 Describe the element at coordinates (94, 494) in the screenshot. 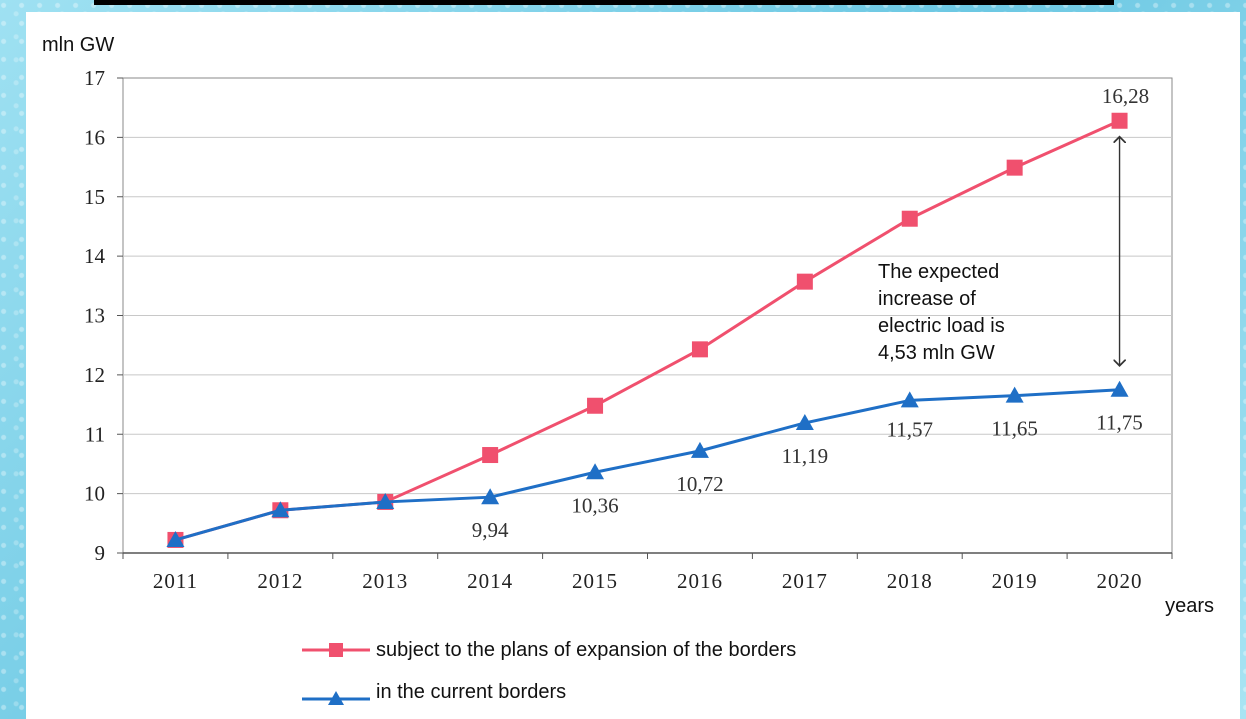

I see `y-tick-label: 10` at that location.